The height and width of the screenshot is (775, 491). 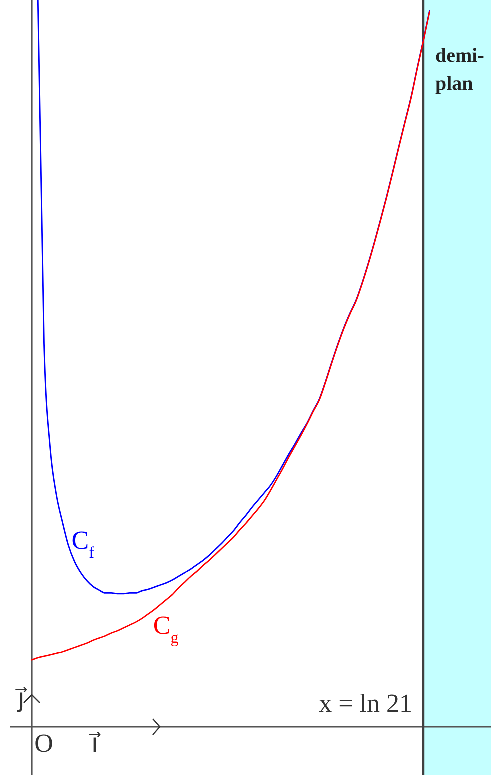 What do you see at coordinates (21, 698) in the screenshot?
I see `text: j⃗` at bounding box center [21, 698].